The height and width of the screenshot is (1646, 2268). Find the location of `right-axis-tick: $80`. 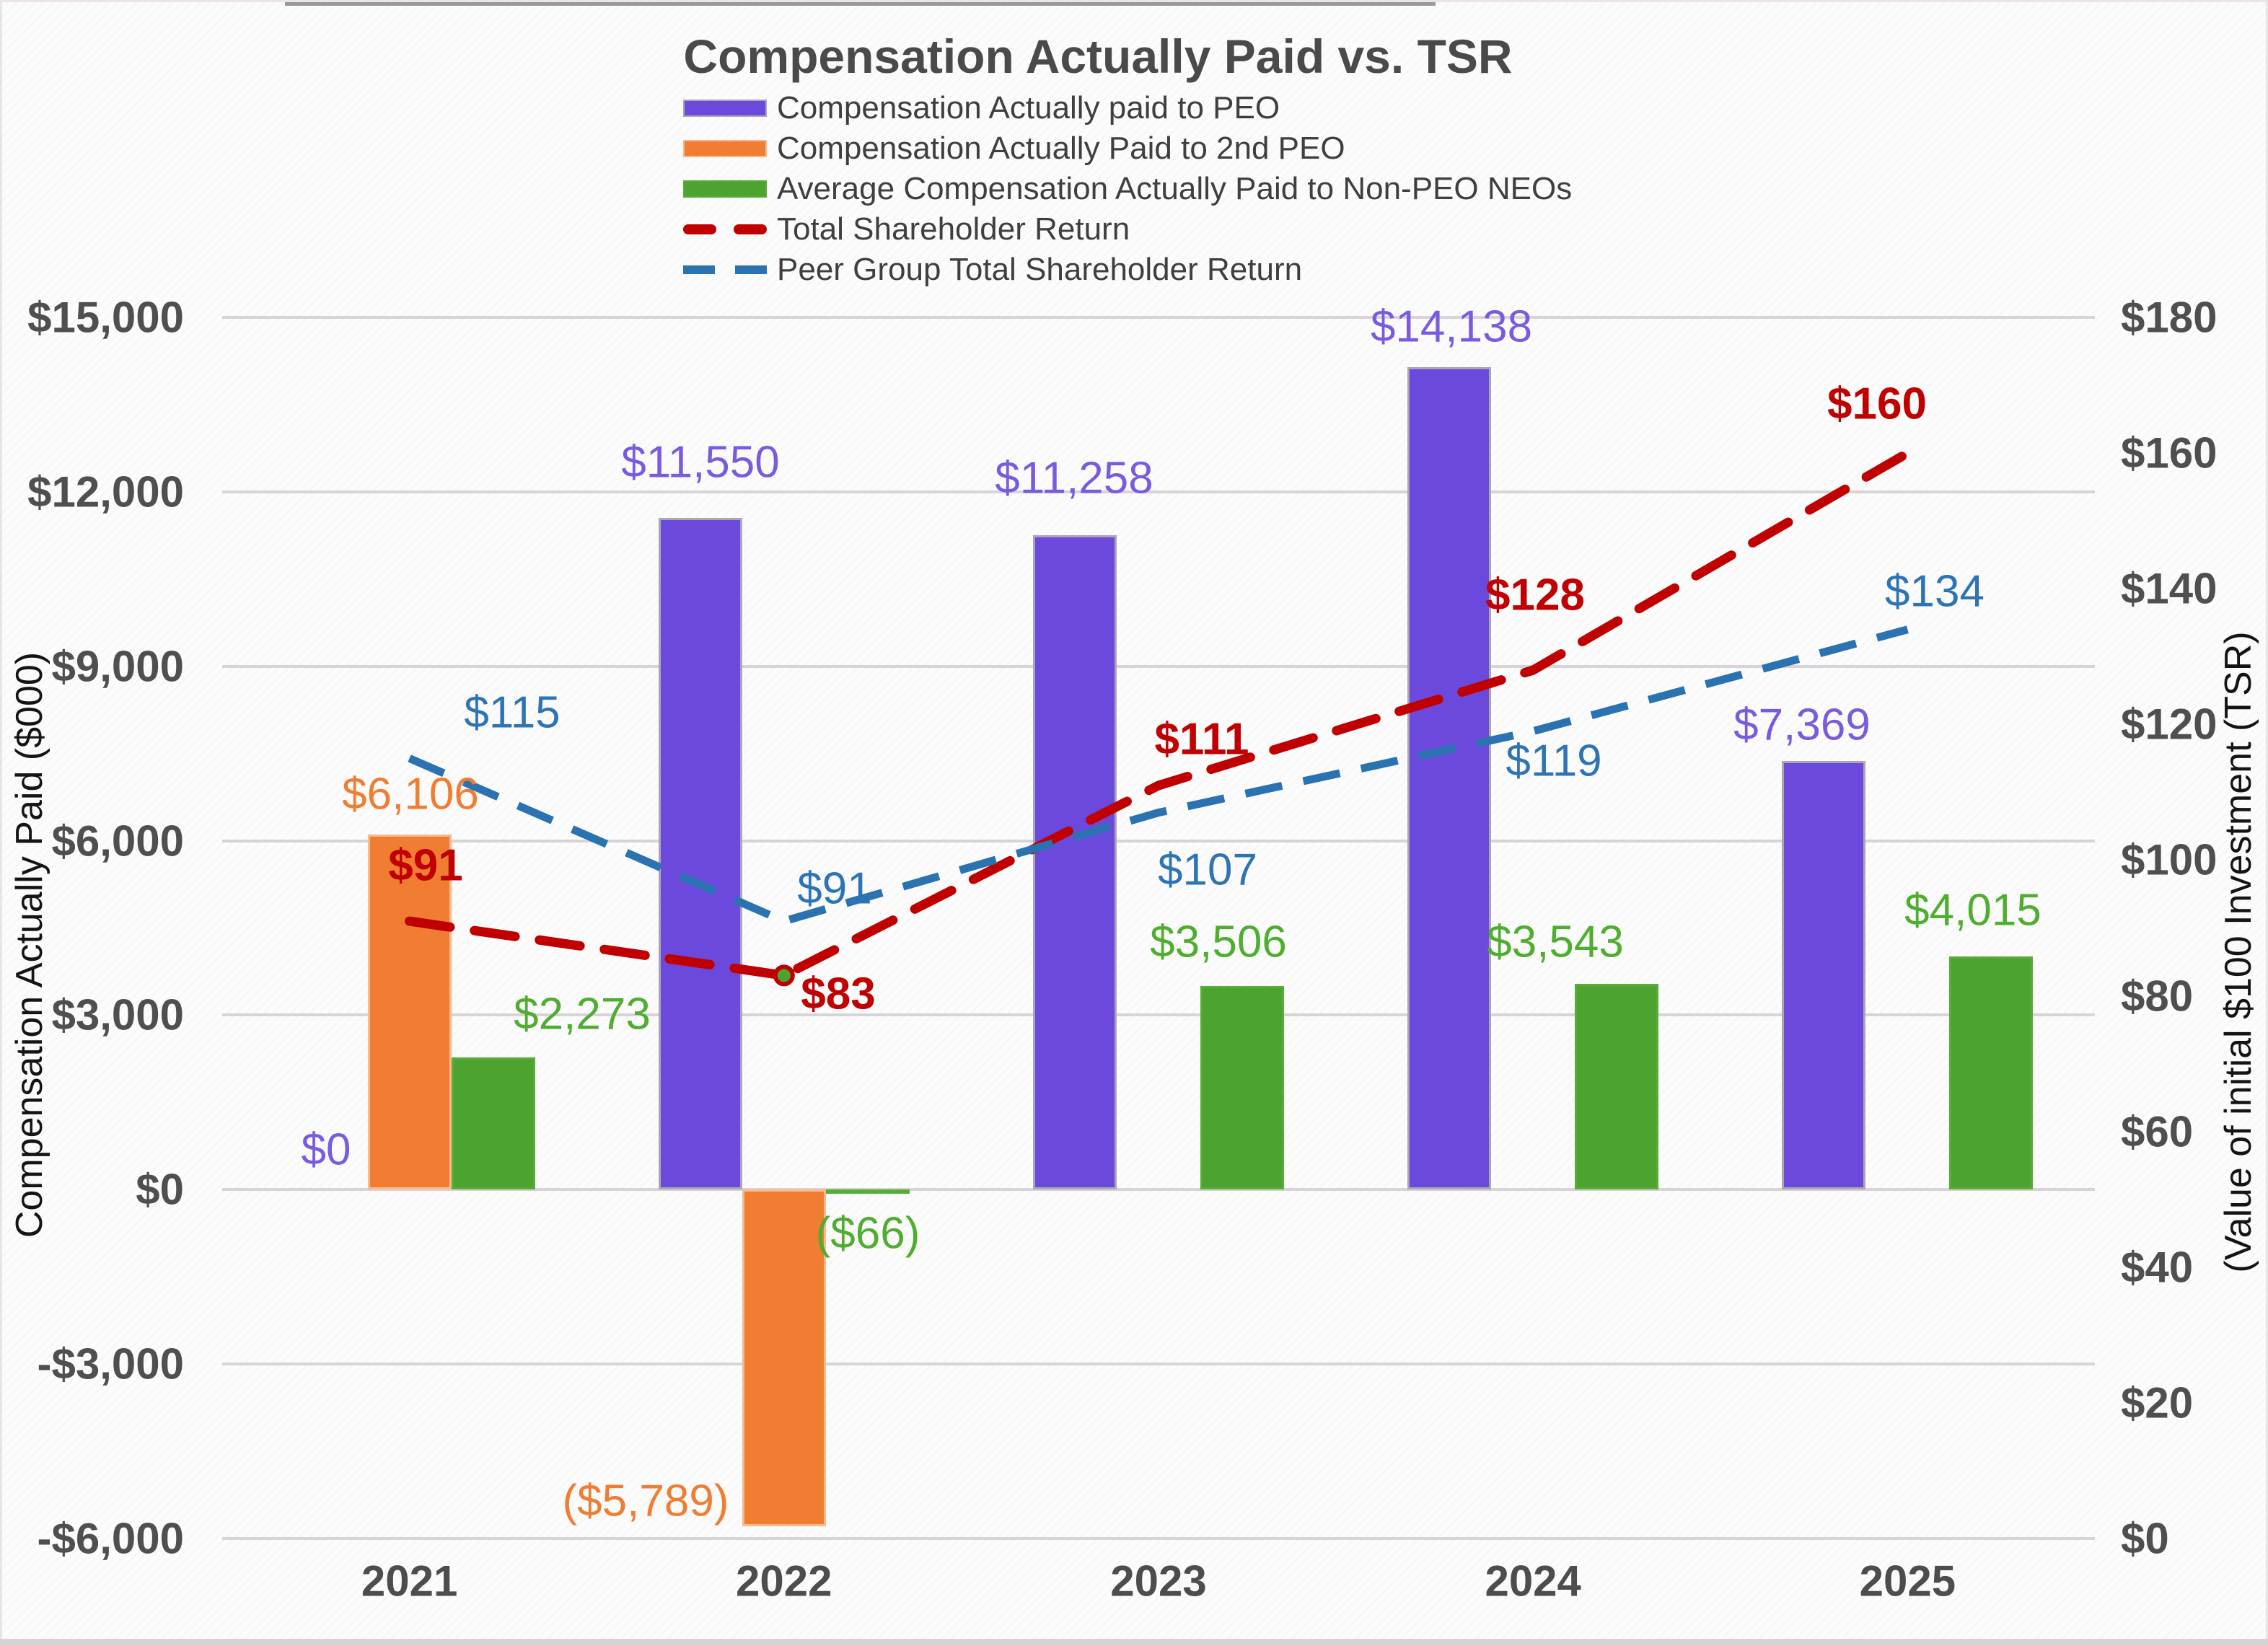

right-axis-tick: $80 is located at coordinates (2157, 996).